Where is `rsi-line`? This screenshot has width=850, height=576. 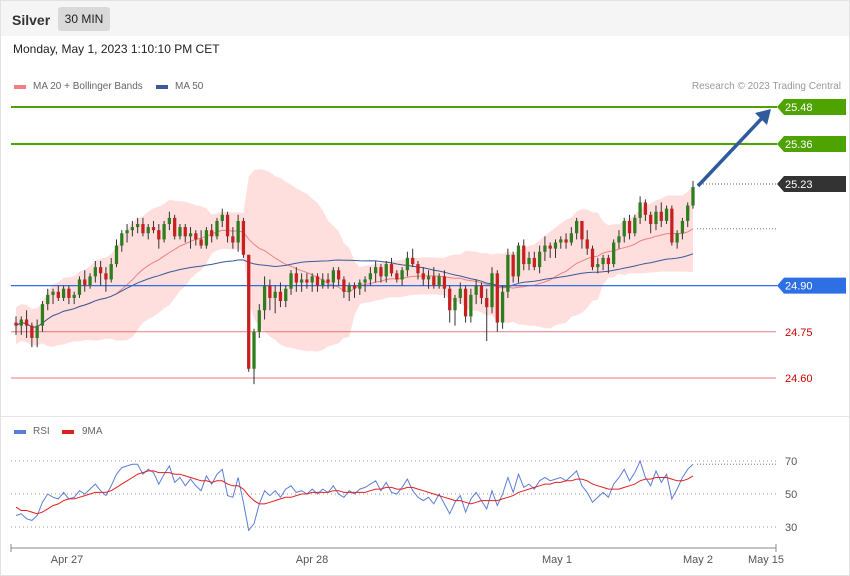
rsi-line is located at coordinates (354, 495).